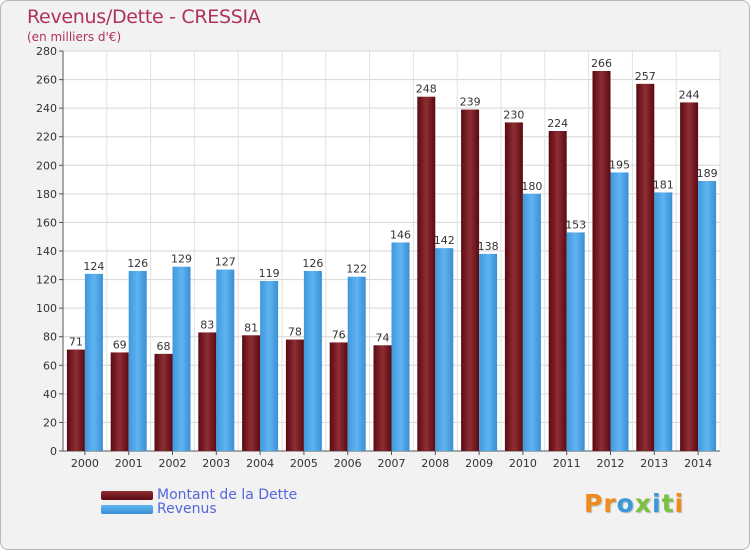  I want to click on data-label: 83, so click(207, 324).